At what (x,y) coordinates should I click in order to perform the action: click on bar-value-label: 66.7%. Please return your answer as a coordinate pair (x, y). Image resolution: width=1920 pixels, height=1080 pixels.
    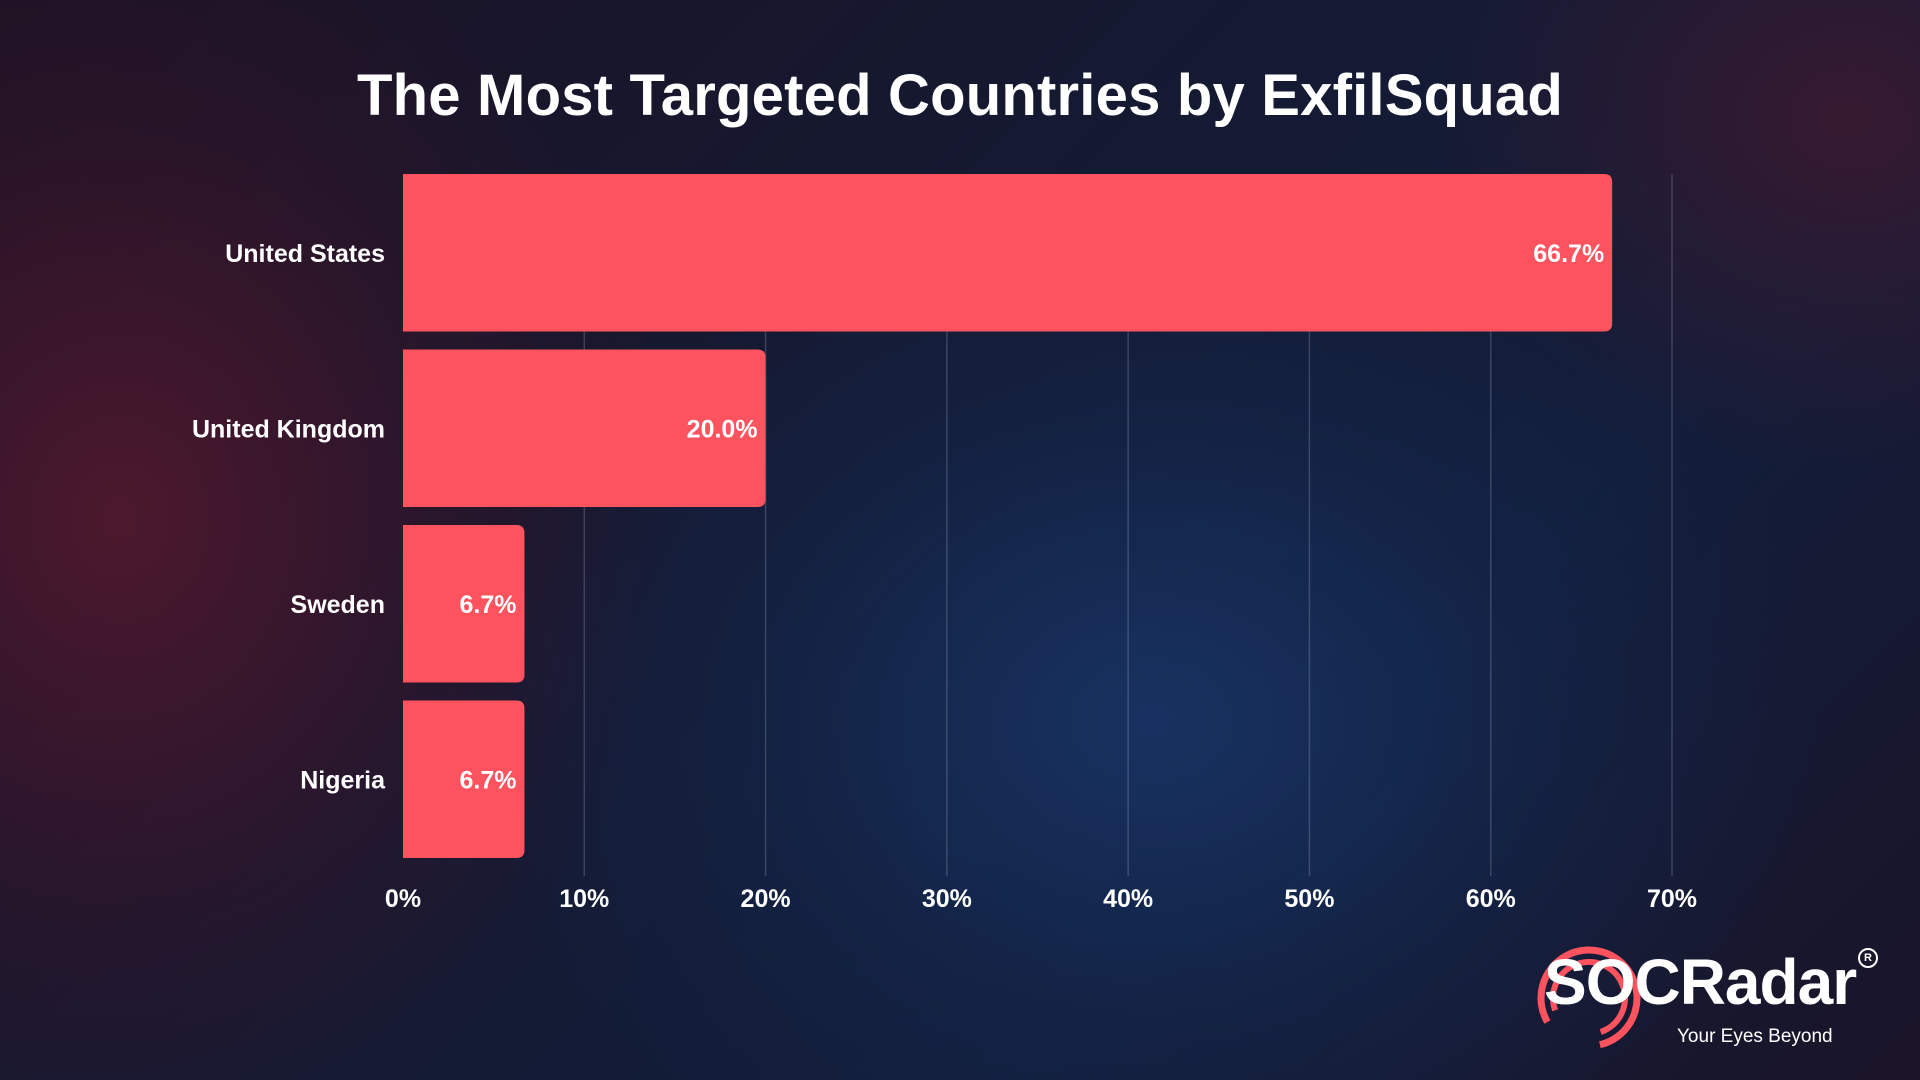
    Looking at the image, I should click on (1568, 254).